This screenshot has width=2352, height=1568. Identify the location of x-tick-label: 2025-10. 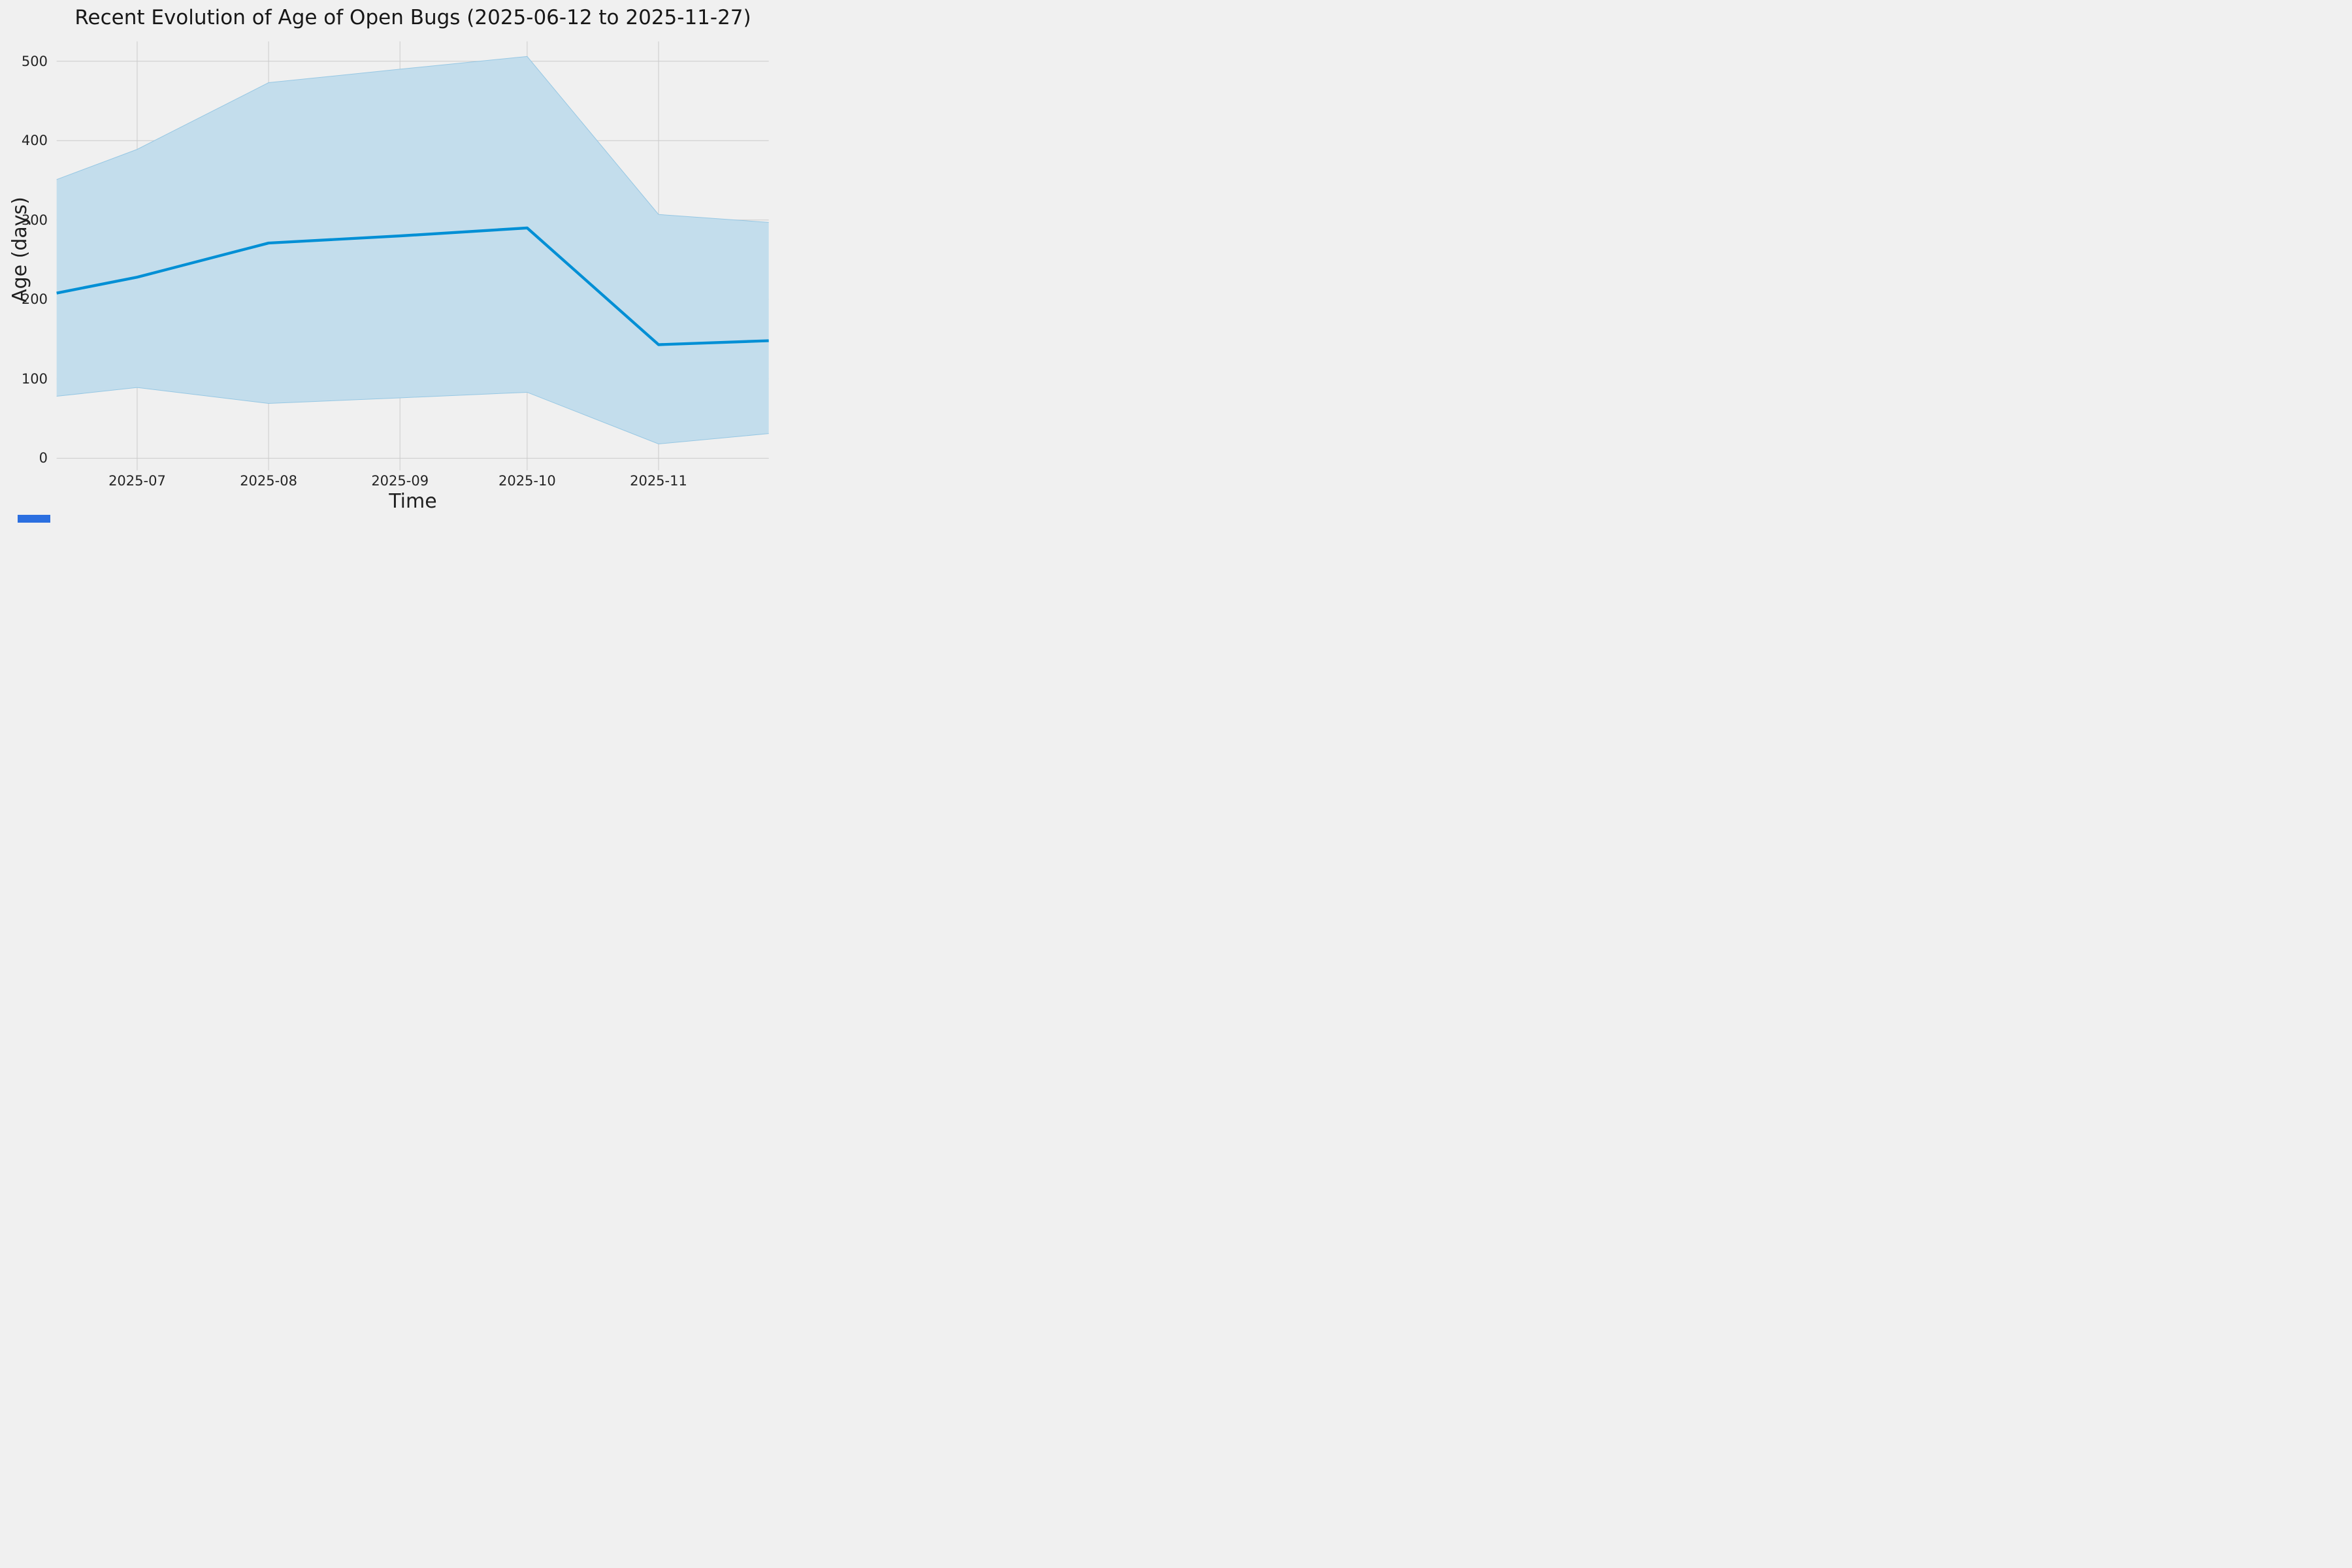
(527, 481).